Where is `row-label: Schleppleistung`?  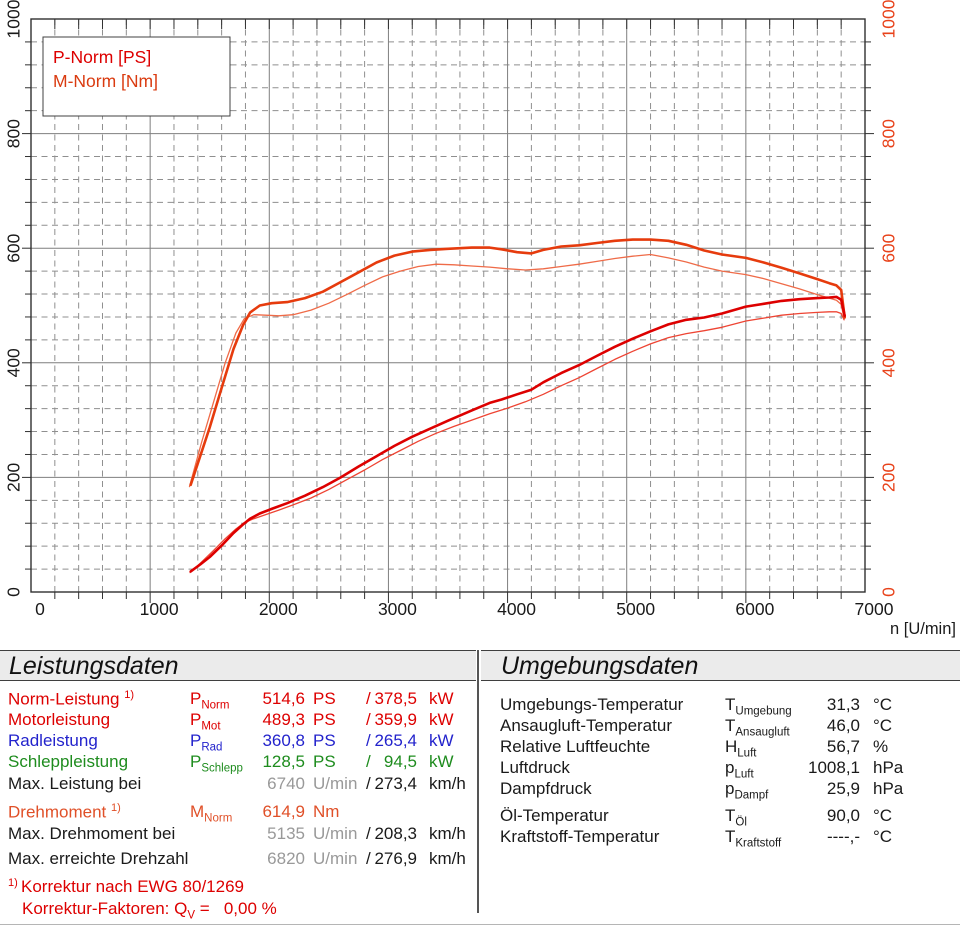 row-label: Schleppleistung is located at coordinates (68, 761).